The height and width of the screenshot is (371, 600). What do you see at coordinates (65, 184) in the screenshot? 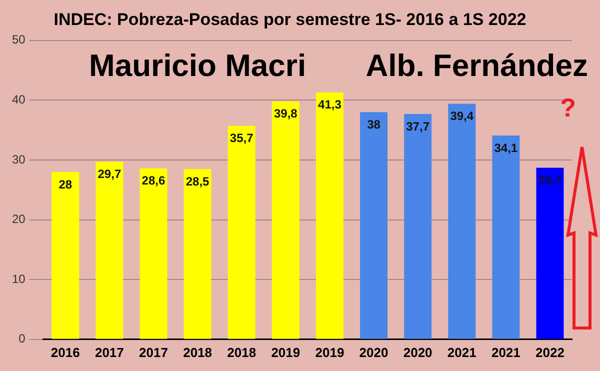
I see `data-label: 28` at bounding box center [65, 184].